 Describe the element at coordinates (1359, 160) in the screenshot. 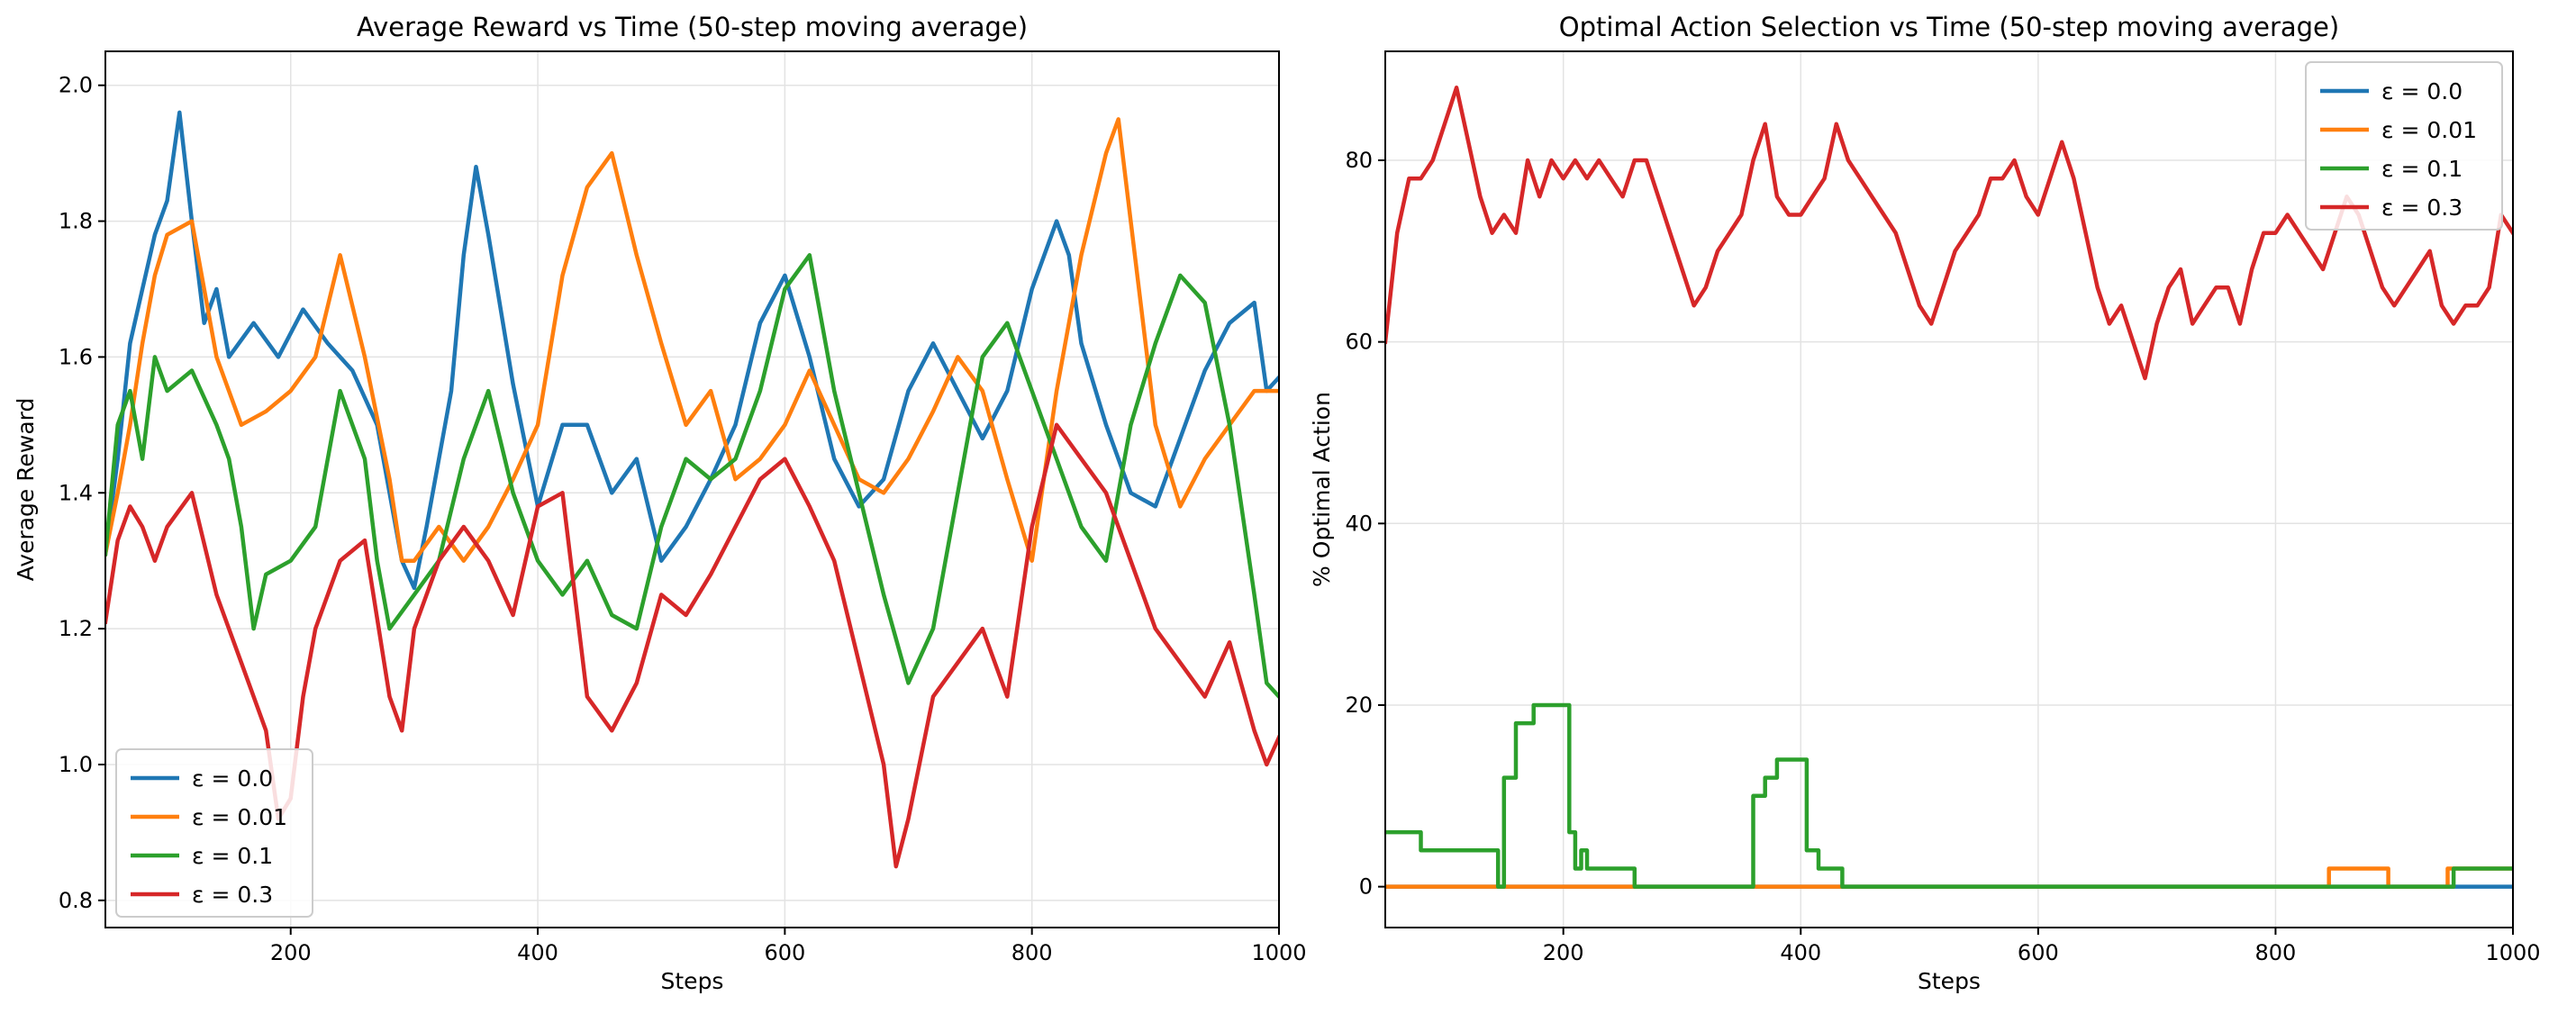

I see `y-tick-label: 80` at that location.